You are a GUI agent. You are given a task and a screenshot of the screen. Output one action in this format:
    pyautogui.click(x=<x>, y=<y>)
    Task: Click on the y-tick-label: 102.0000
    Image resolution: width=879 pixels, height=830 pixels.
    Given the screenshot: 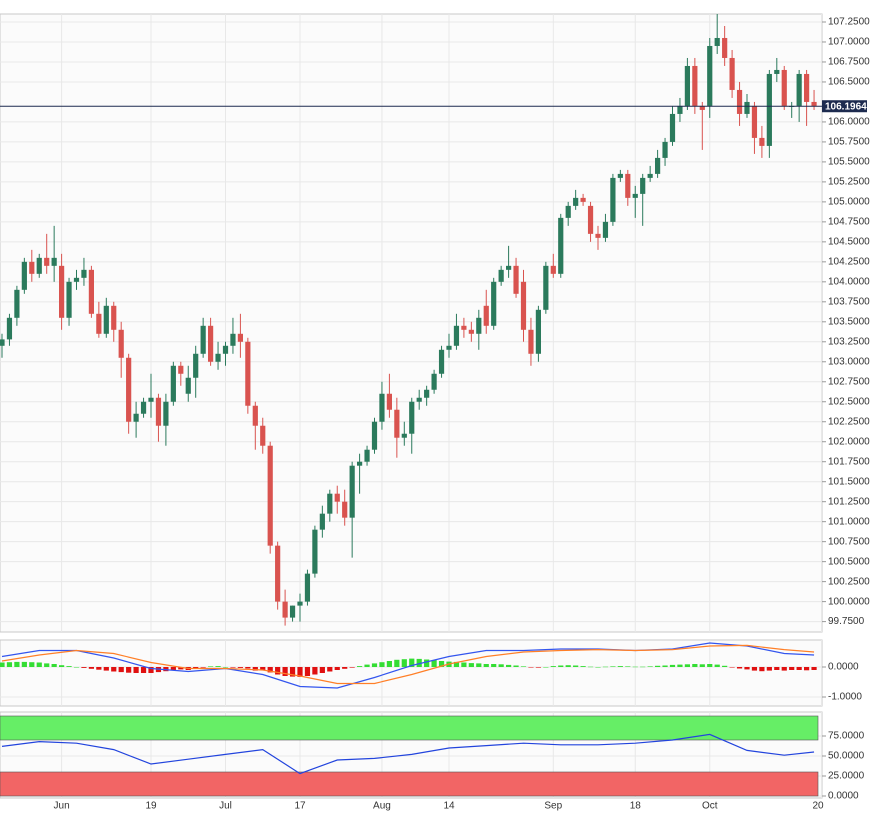 What is the action you would take?
    pyautogui.click(x=849, y=441)
    